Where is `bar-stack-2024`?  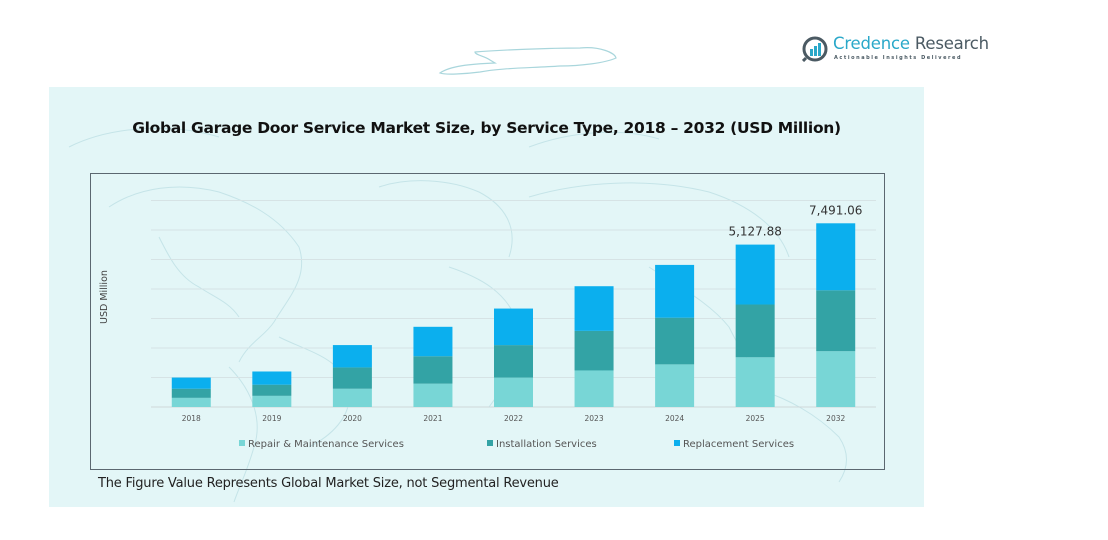 bar-stack-2024 is located at coordinates (675, 335).